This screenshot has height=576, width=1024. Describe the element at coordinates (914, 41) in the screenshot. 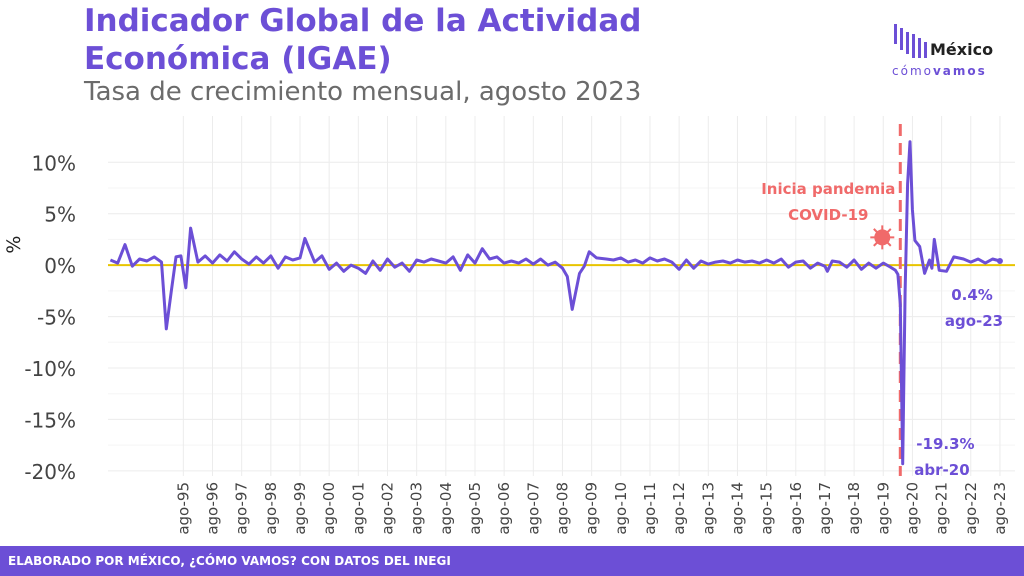

I see `logo-bars-icon` at that location.